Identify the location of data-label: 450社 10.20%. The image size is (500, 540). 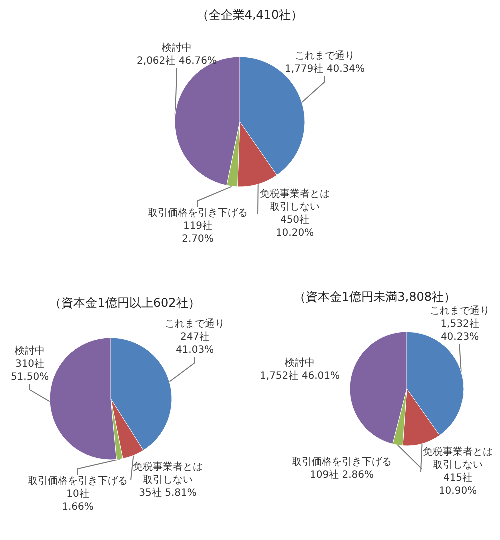
(295, 226).